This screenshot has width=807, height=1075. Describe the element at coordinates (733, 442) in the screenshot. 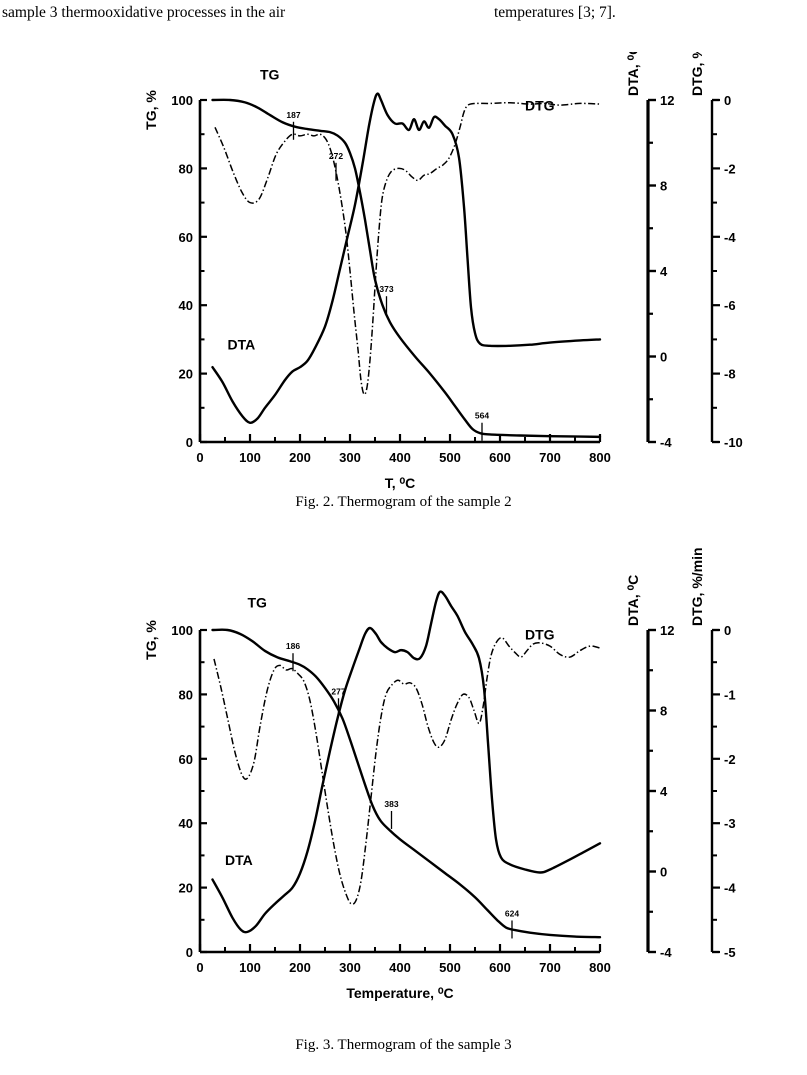

I see `dtg-axis-ticklabel: -10` at that location.